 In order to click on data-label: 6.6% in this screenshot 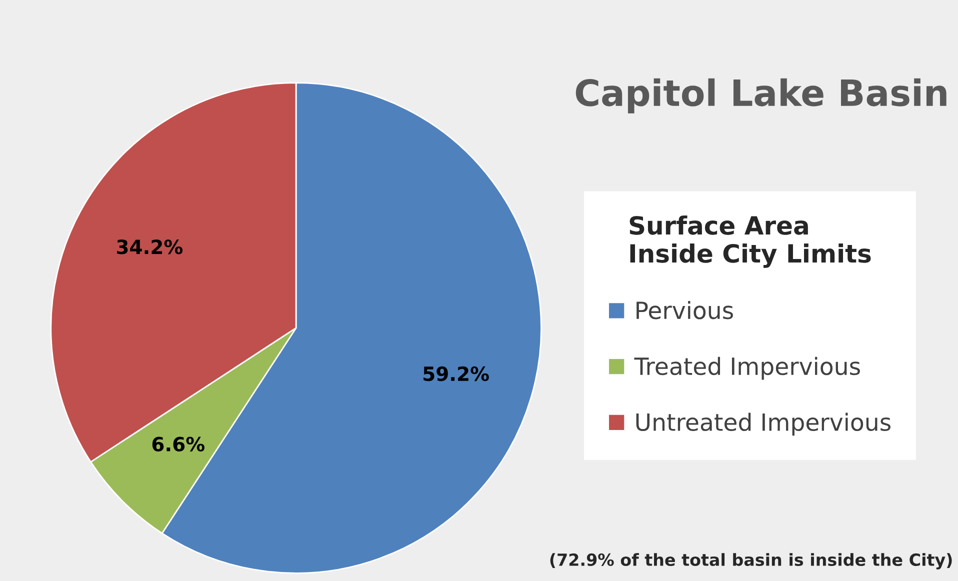, I will do `click(178, 444)`.